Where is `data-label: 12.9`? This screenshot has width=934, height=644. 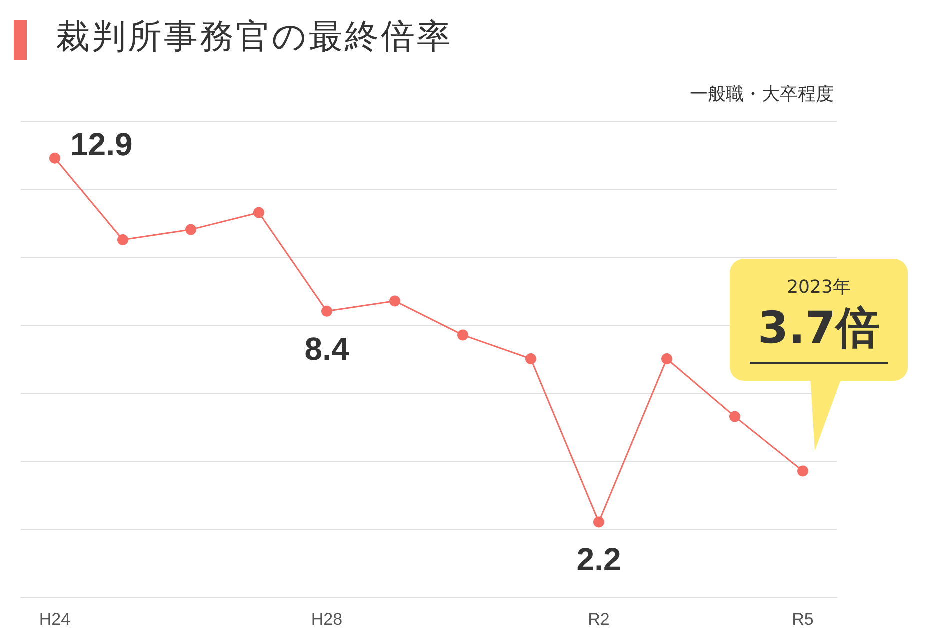 data-label: 12.9 is located at coordinates (101, 144).